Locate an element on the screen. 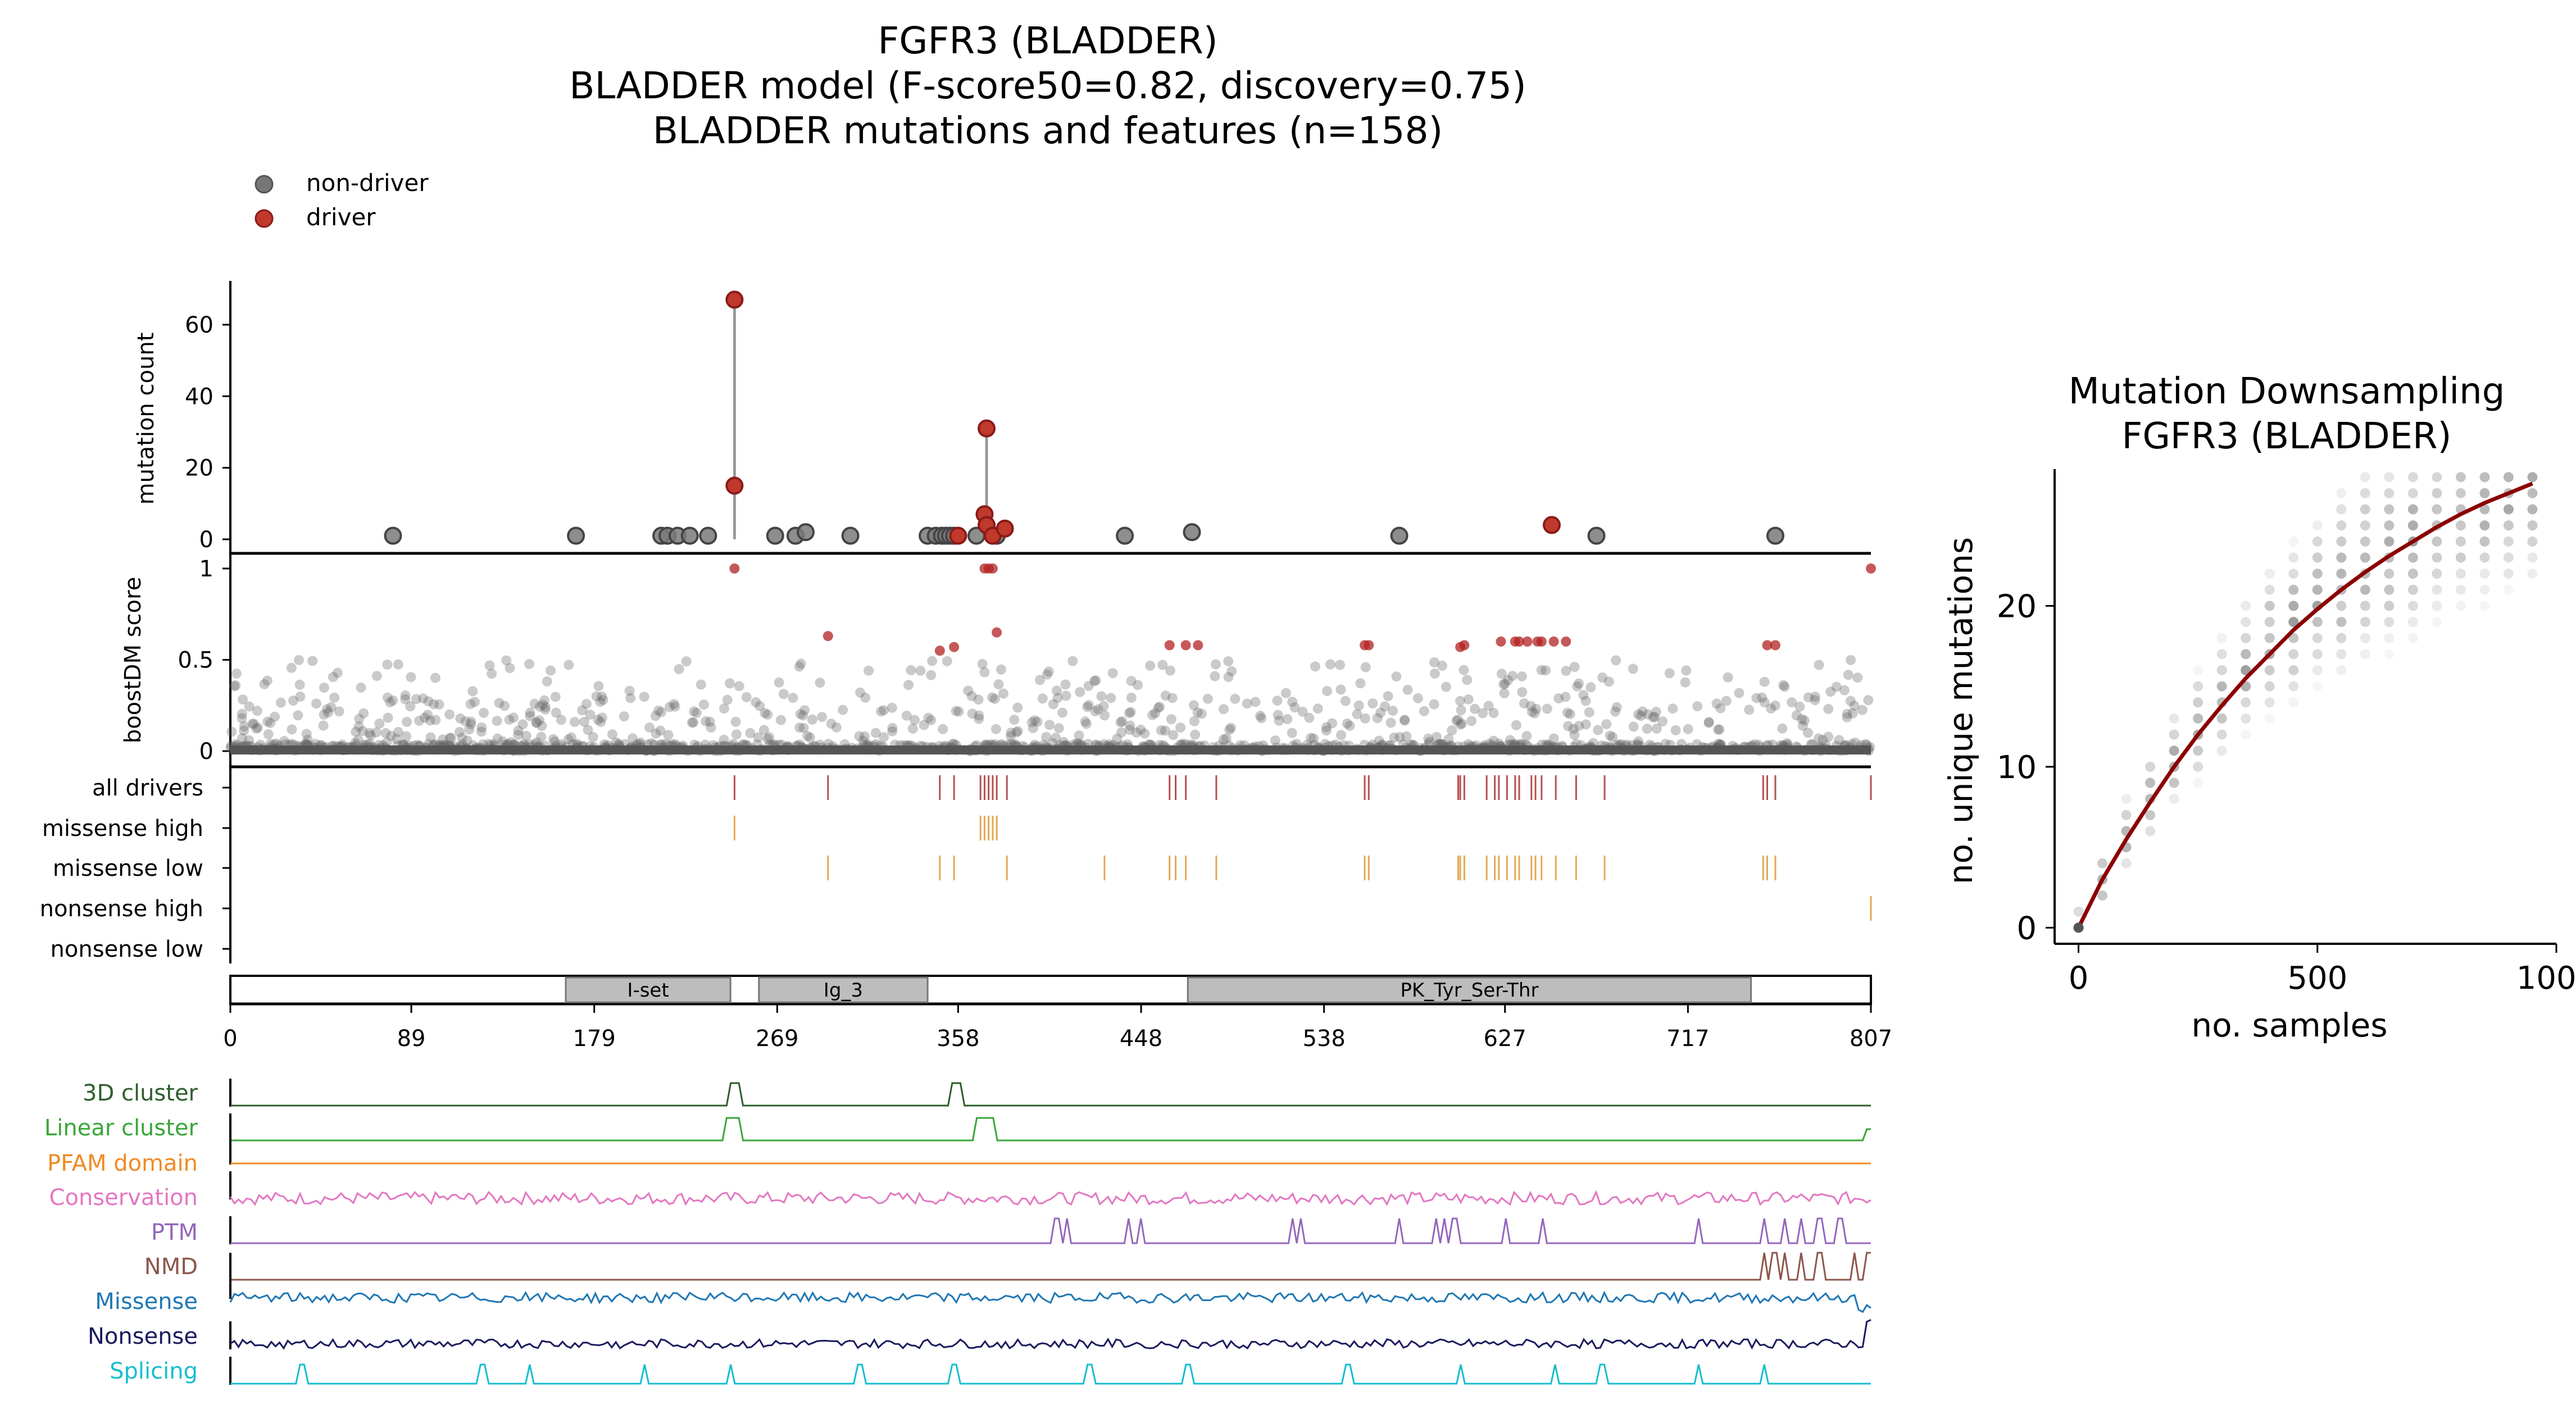 Image resolution: width=2576 pixels, height=1414 pixels. feature-label: Nonsense is located at coordinates (143, 1337).